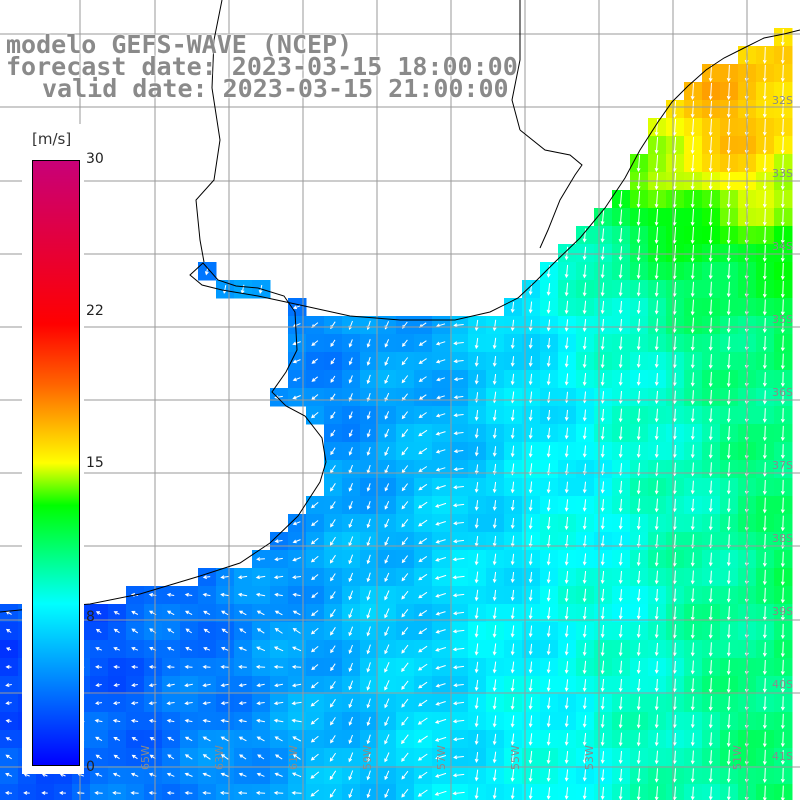 The image size is (800, 800). Describe the element at coordinates (782, 756) in the screenshot. I see `latitude-label: 41S` at that location.